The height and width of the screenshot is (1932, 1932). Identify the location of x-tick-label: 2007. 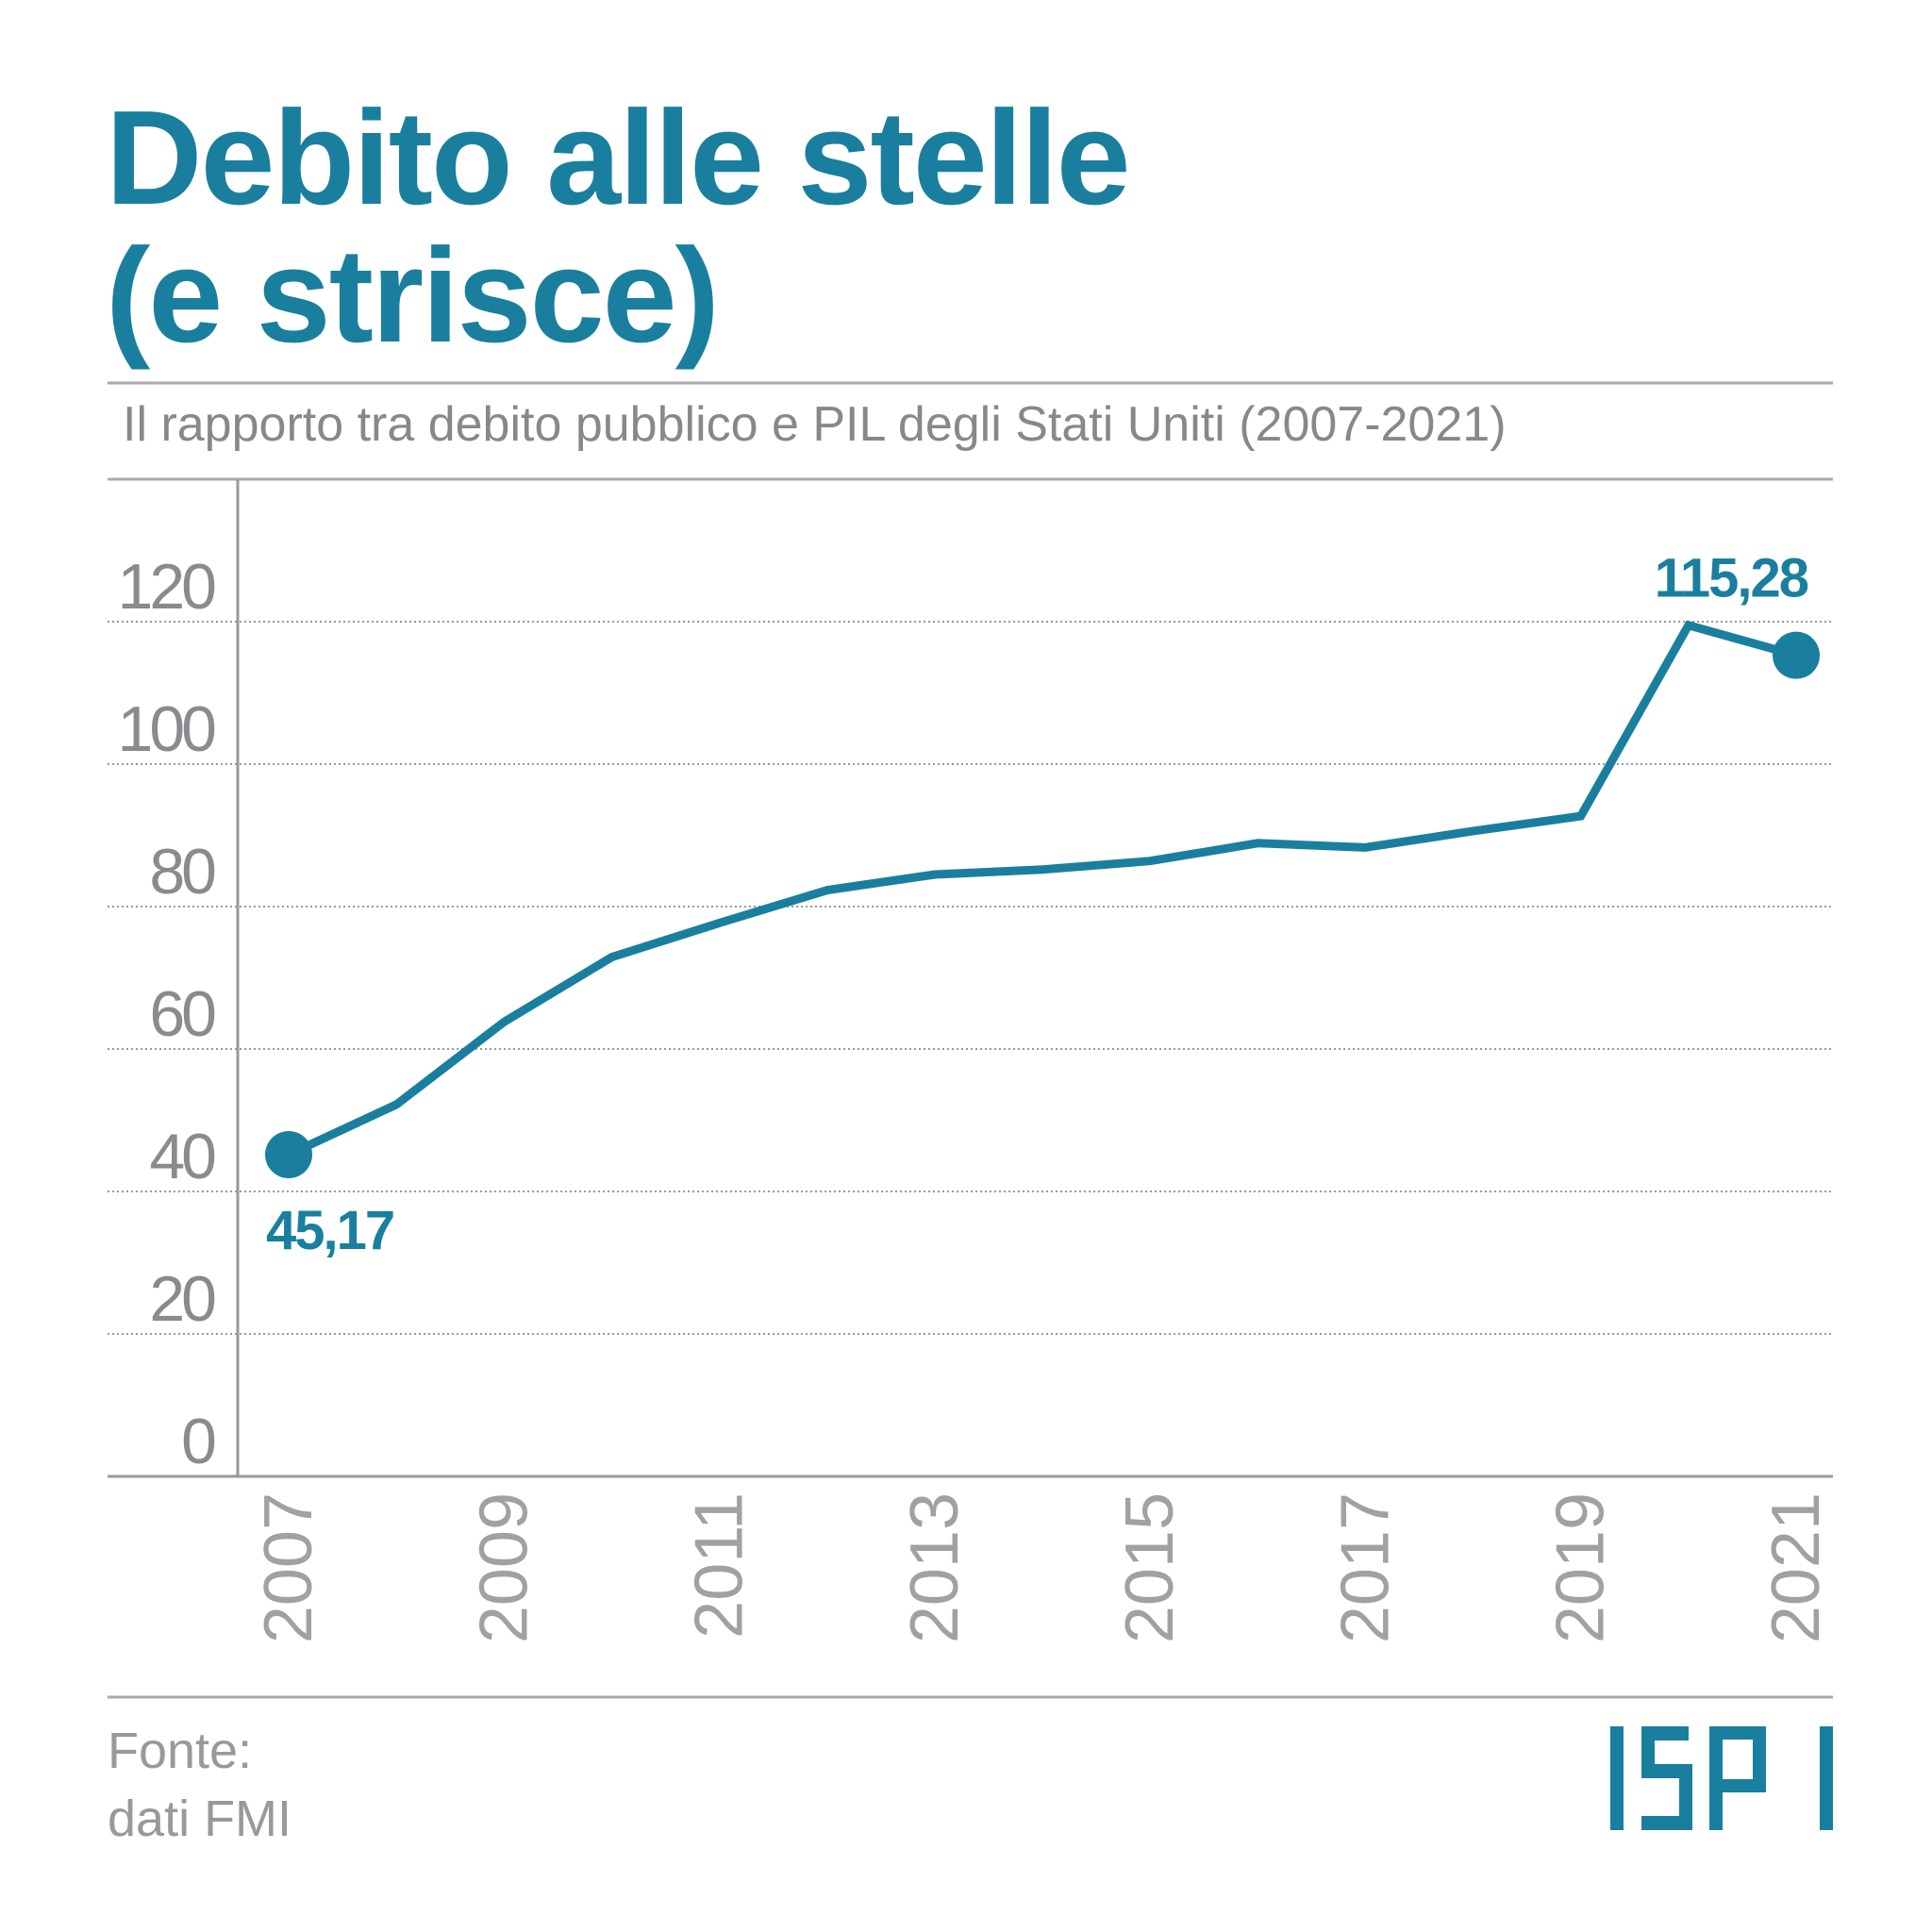
(288, 1567).